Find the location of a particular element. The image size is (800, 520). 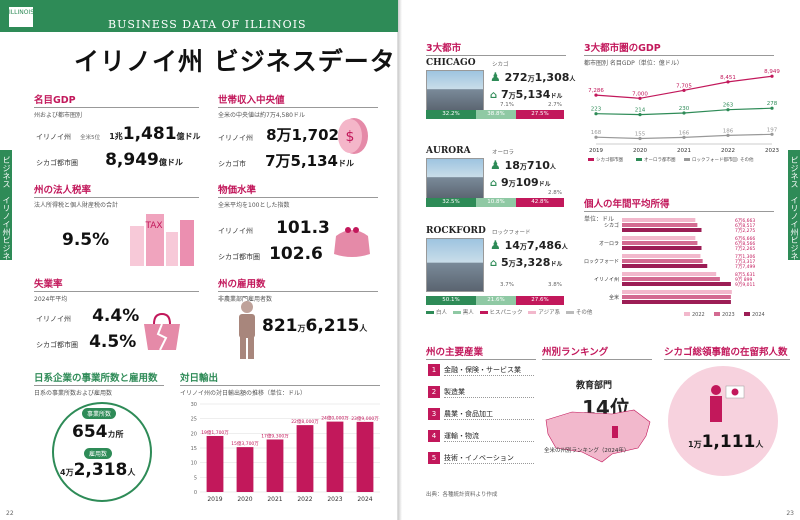

residents-value-b: 1,111 is located at coordinates (728, 442).